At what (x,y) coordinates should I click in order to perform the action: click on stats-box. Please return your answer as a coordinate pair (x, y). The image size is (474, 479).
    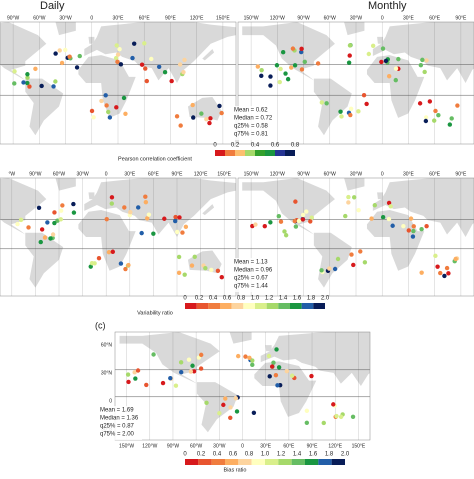
    Looking at the image, I should click on (120, 423).